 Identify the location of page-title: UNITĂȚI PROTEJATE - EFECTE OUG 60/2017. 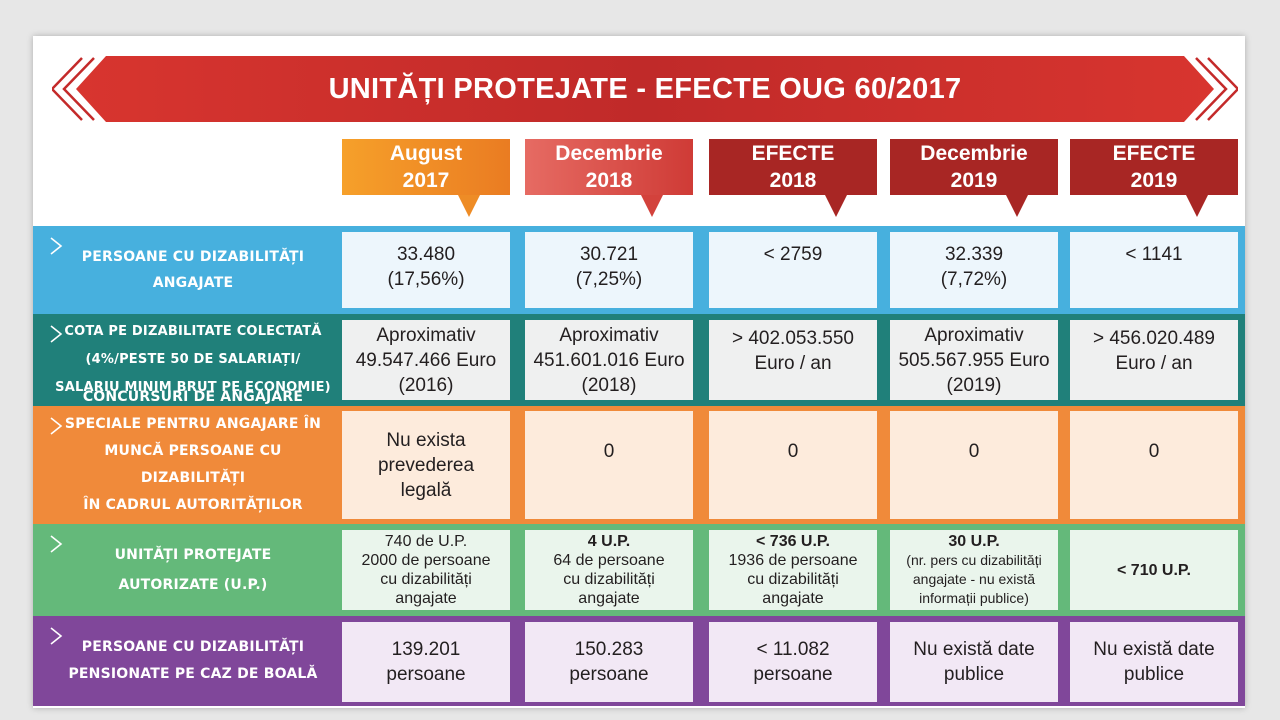
(645, 89).